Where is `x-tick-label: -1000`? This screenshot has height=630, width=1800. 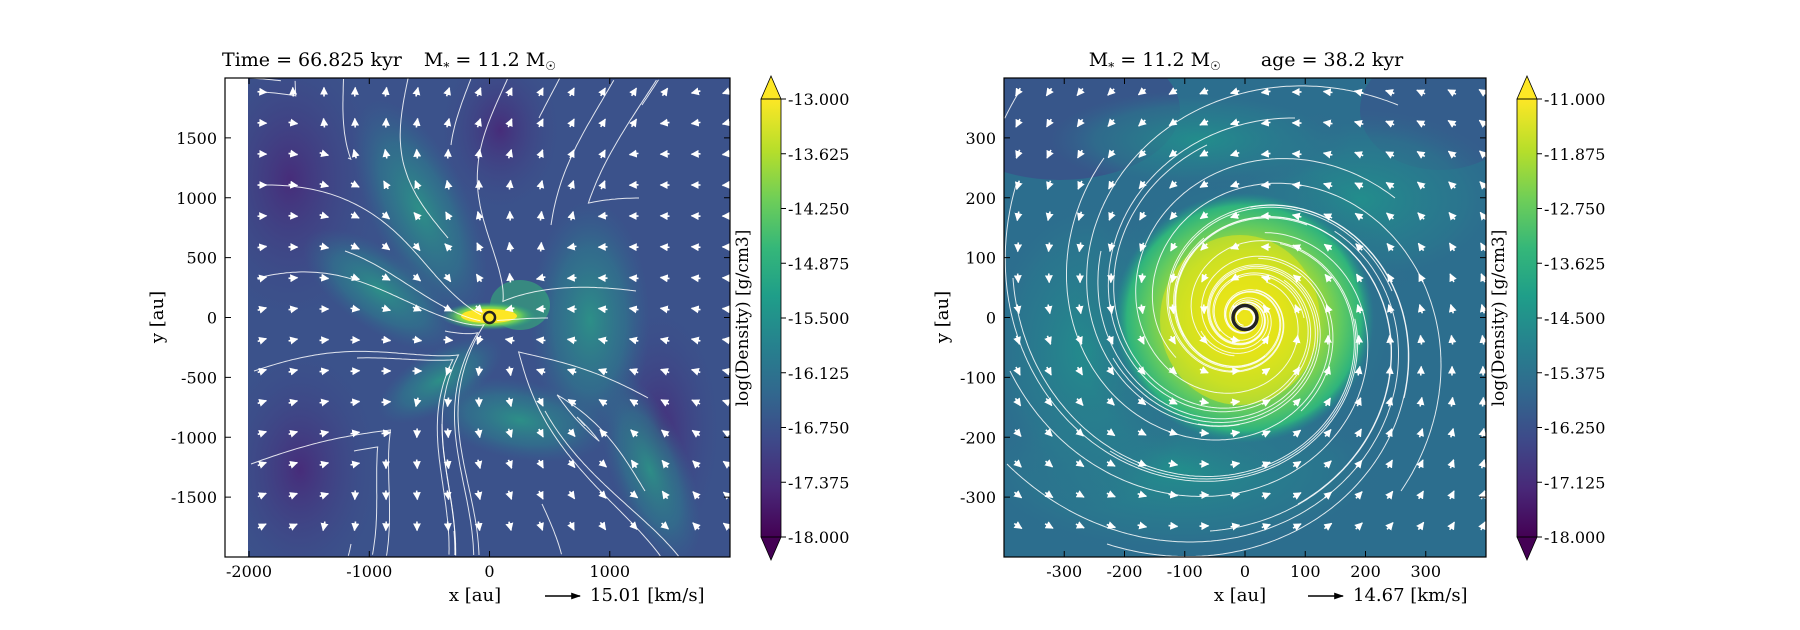
x-tick-label: -1000 is located at coordinates (369, 571).